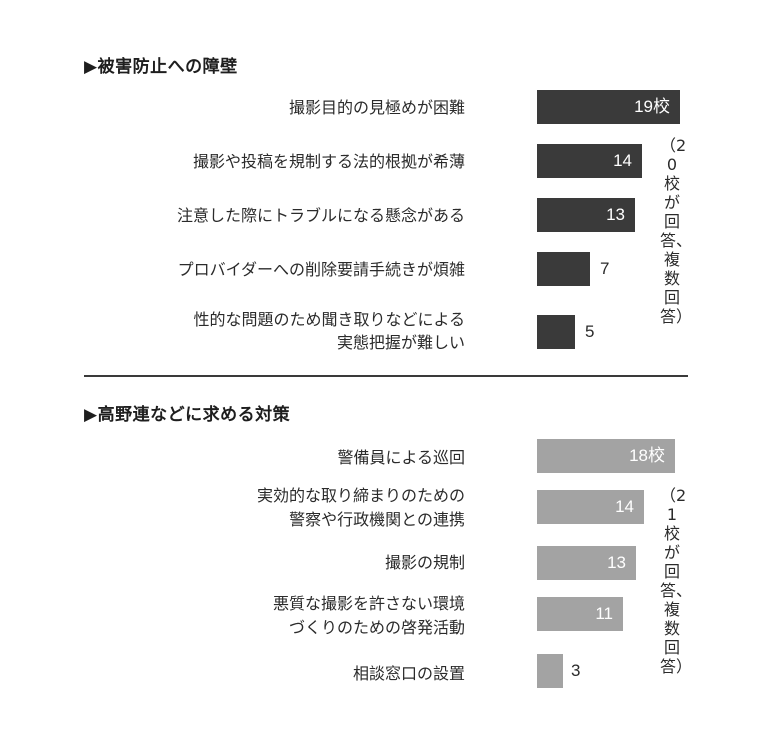 The image size is (765, 729). I want to click on section-title-measures: ▶高野連などに求める対策, so click(187, 415).